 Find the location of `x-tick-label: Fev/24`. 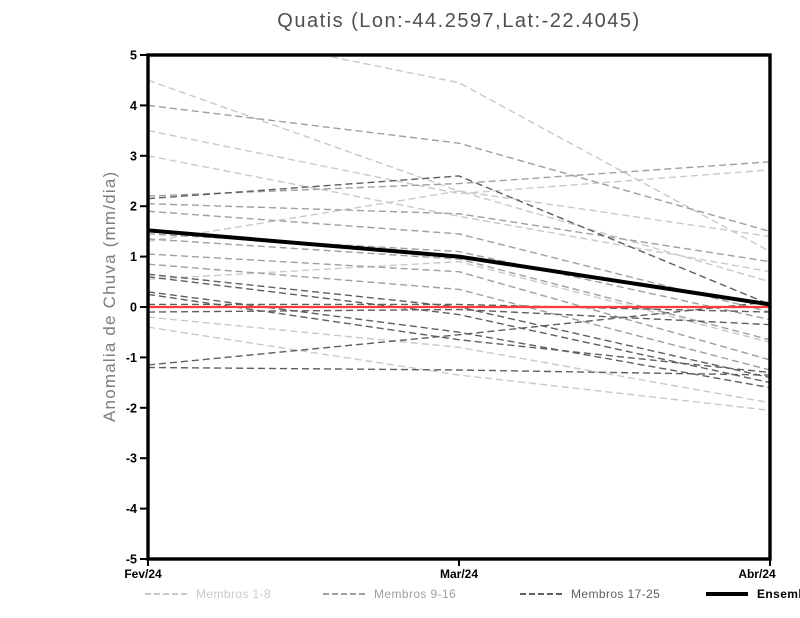

x-tick-label: Fev/24 is located at coordinates (143, 574).